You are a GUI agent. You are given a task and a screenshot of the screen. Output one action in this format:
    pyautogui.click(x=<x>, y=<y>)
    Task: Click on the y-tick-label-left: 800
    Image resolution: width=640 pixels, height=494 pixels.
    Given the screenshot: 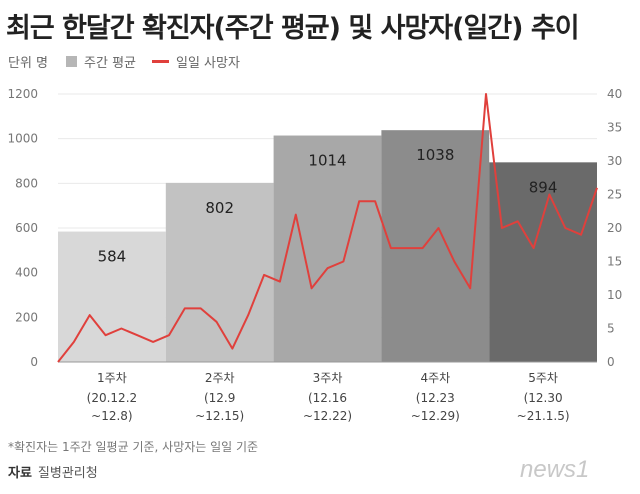 What is the action you would take?
    pyautogui.click(x=26, y=183)
    